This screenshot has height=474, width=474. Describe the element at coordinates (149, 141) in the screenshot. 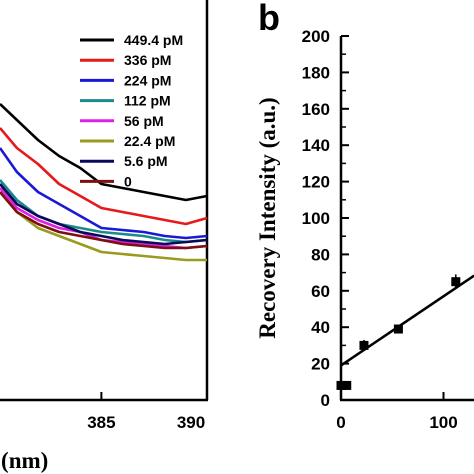

I see `legend-label: 22.4 pM` at that location.